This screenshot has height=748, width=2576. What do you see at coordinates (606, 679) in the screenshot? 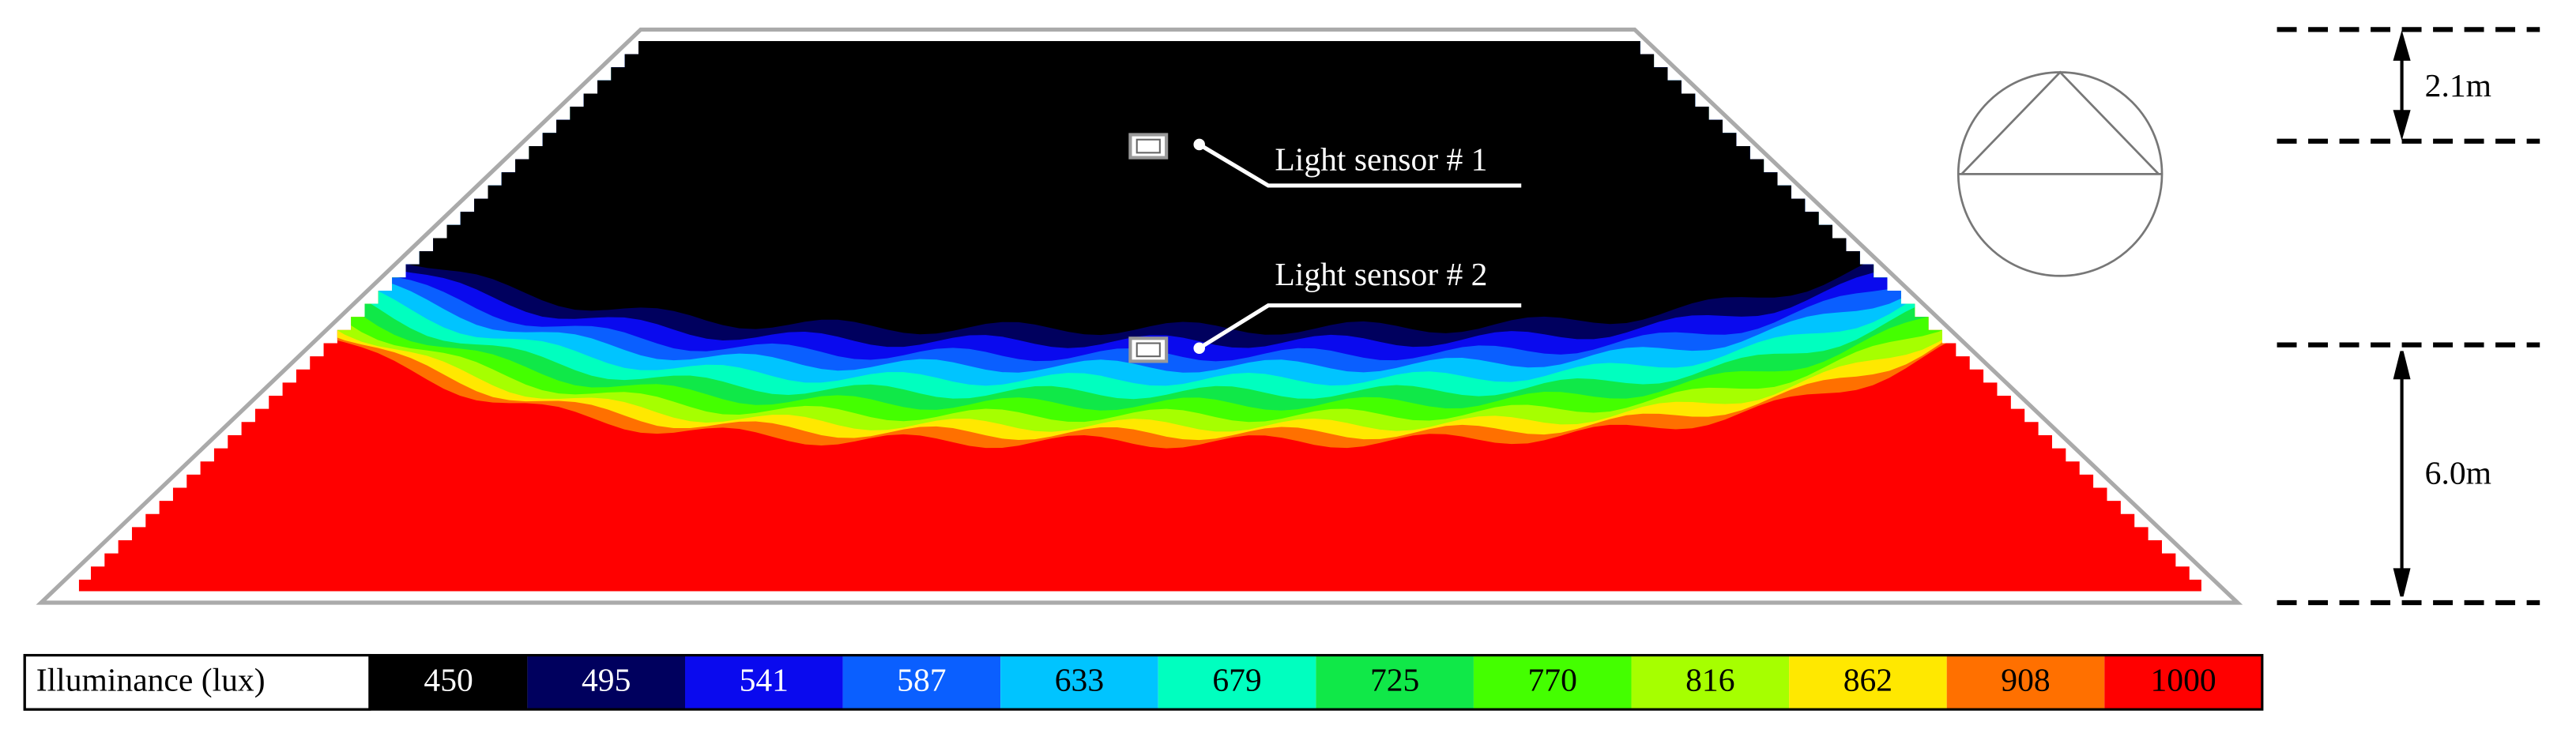
I see `legend-value: 495` at bounding box center [606, 679].